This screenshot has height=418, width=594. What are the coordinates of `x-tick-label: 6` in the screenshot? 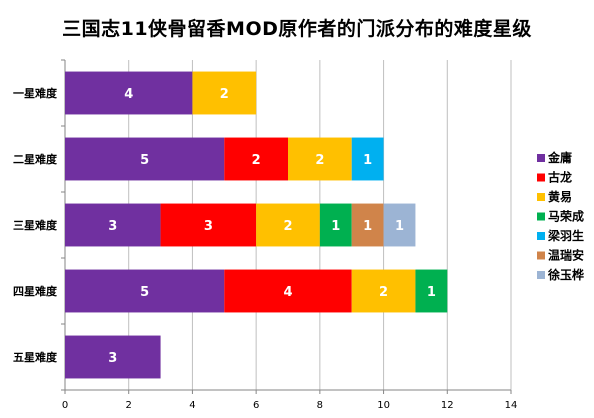 It's located at (256, 405).